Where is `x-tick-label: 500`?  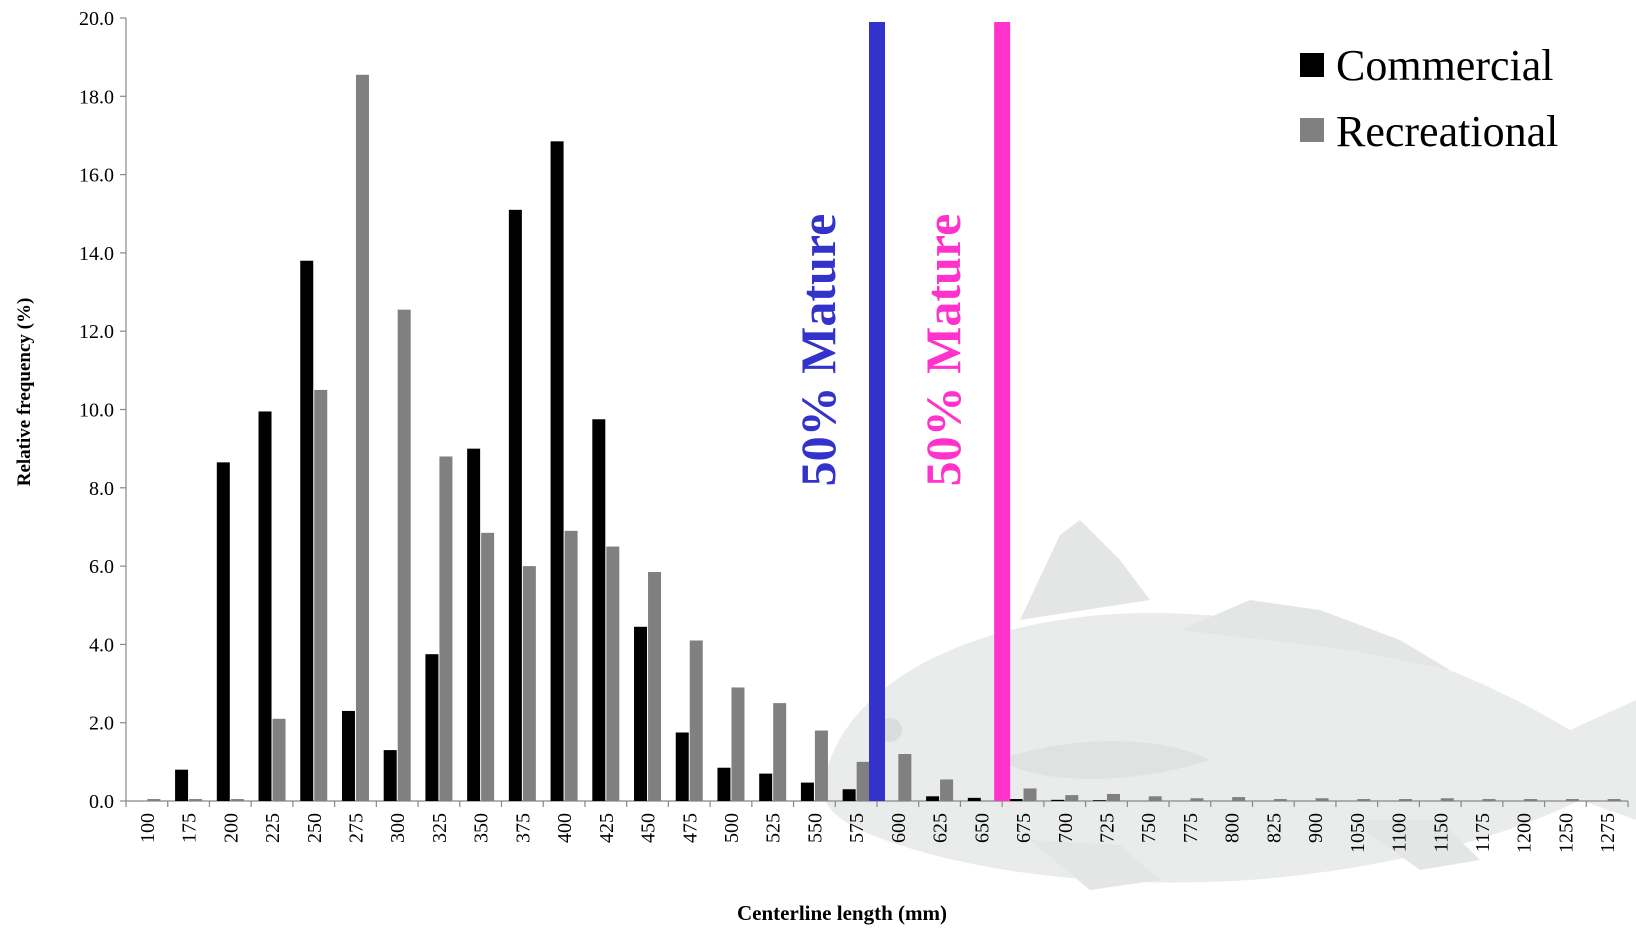 x-tick-label: 500 is located at coordinates (732, 828).